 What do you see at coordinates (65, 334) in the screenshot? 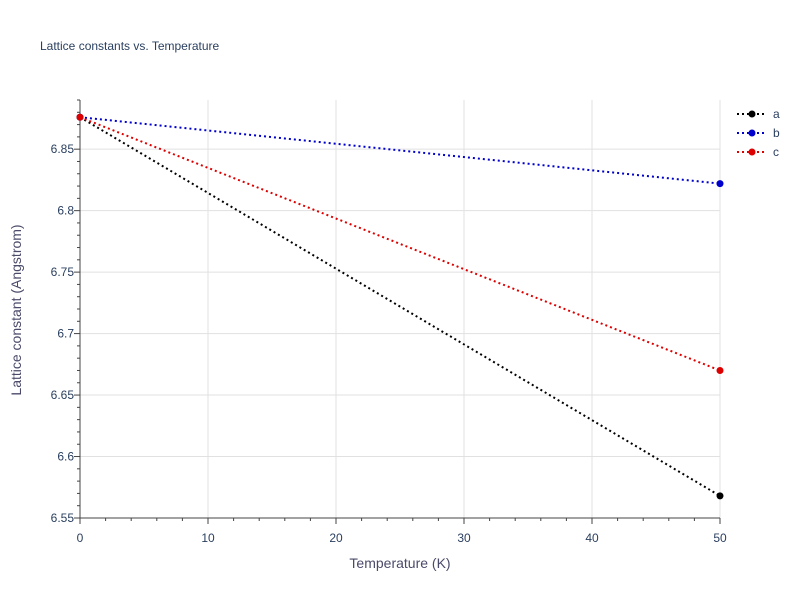
I see `y-tick-label: 6.7` at bounding box center [65, 334].